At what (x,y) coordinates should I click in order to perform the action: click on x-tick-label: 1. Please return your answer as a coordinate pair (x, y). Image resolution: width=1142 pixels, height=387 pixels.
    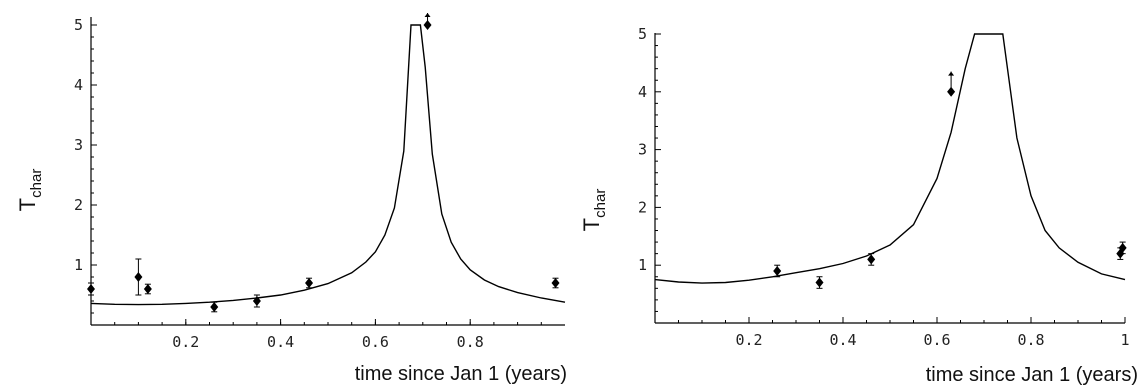
    Looking at the image, I should click on (1124, 340).